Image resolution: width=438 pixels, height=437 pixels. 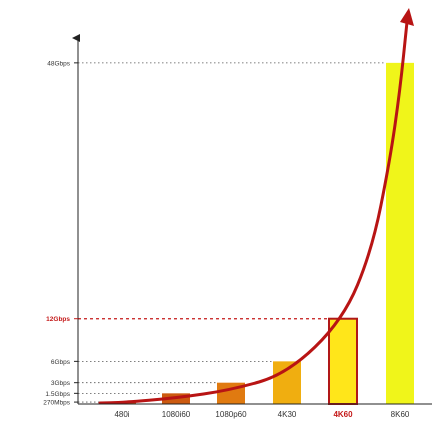 I want to click on x-tick-label: 4K60, so click(x=343, y=414).